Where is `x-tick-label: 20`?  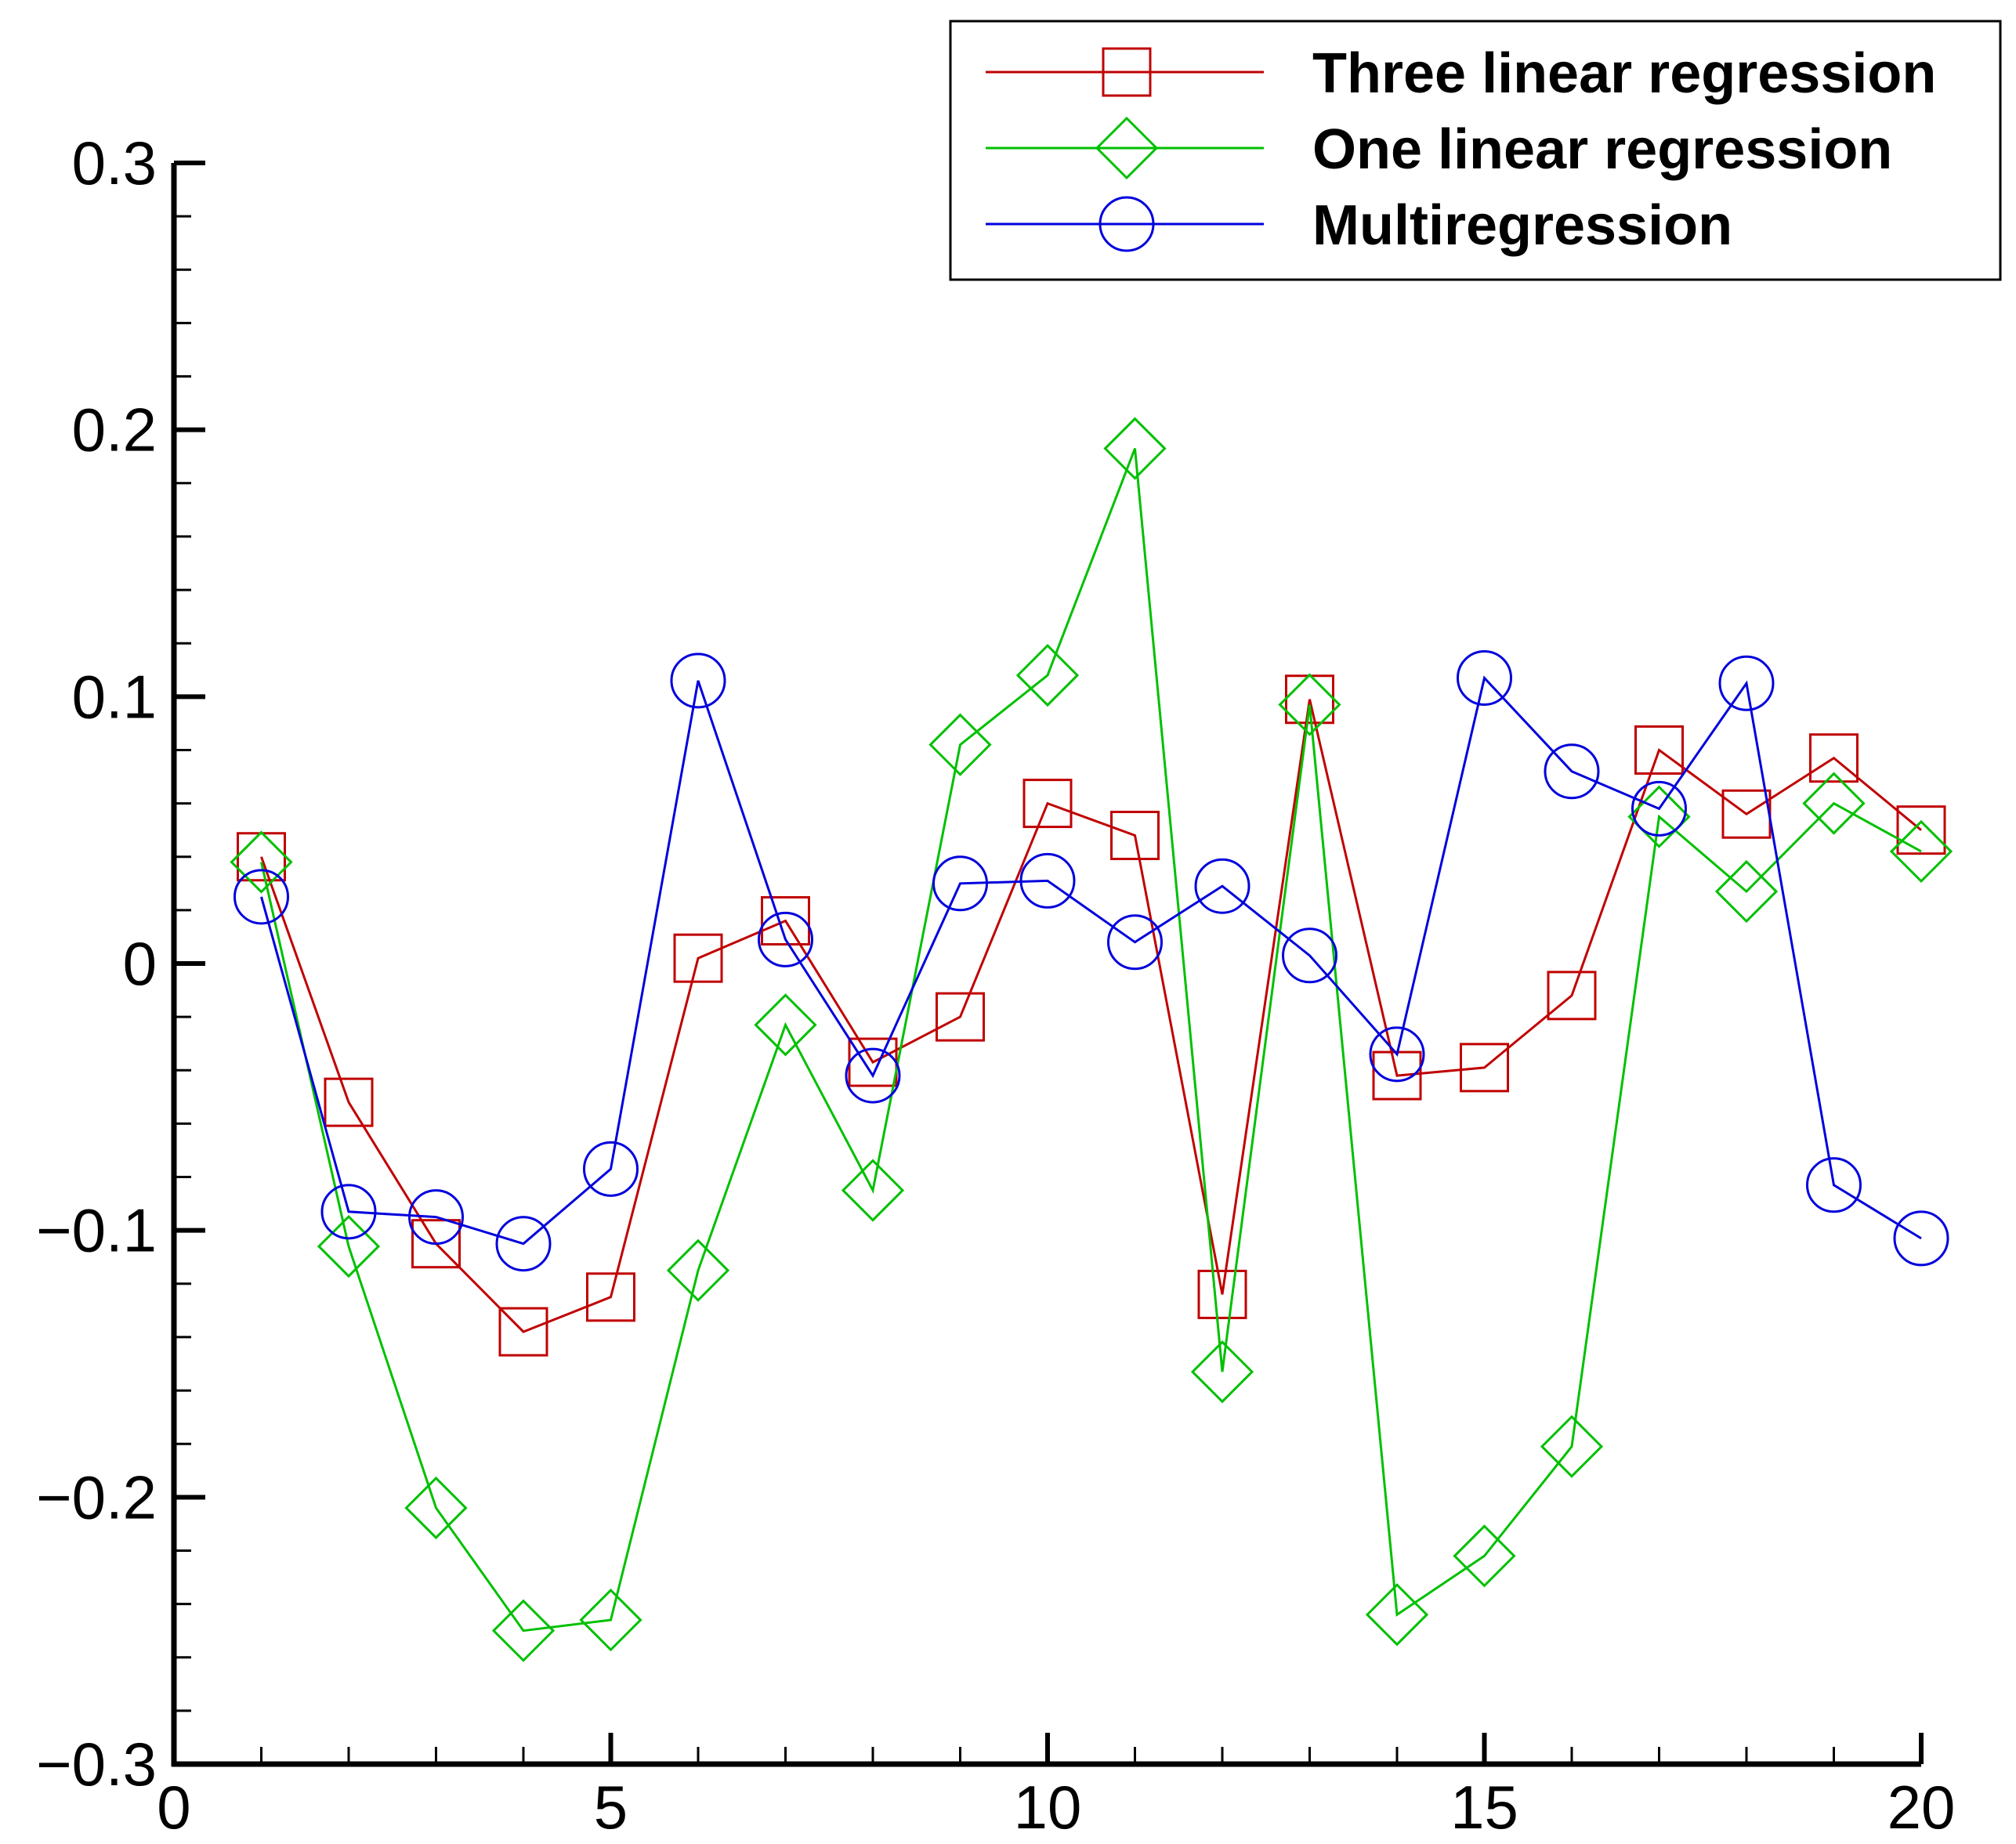
x-tick-label: 20 is located at coordinates (1922, 1807).